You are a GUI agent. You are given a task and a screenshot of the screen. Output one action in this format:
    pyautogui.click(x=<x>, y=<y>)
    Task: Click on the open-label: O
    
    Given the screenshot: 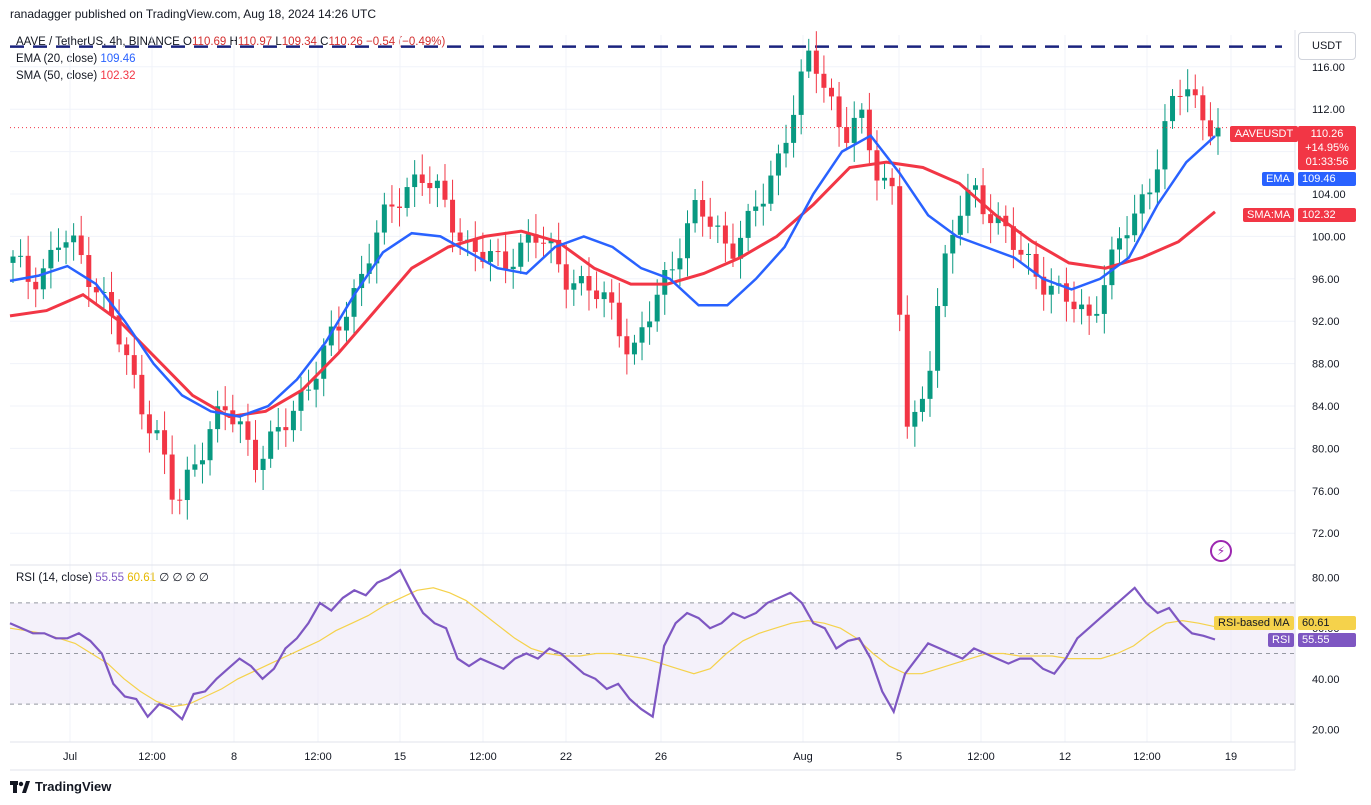 What is the action you would take?
    pyautogui.click(x=187, y=42)
    